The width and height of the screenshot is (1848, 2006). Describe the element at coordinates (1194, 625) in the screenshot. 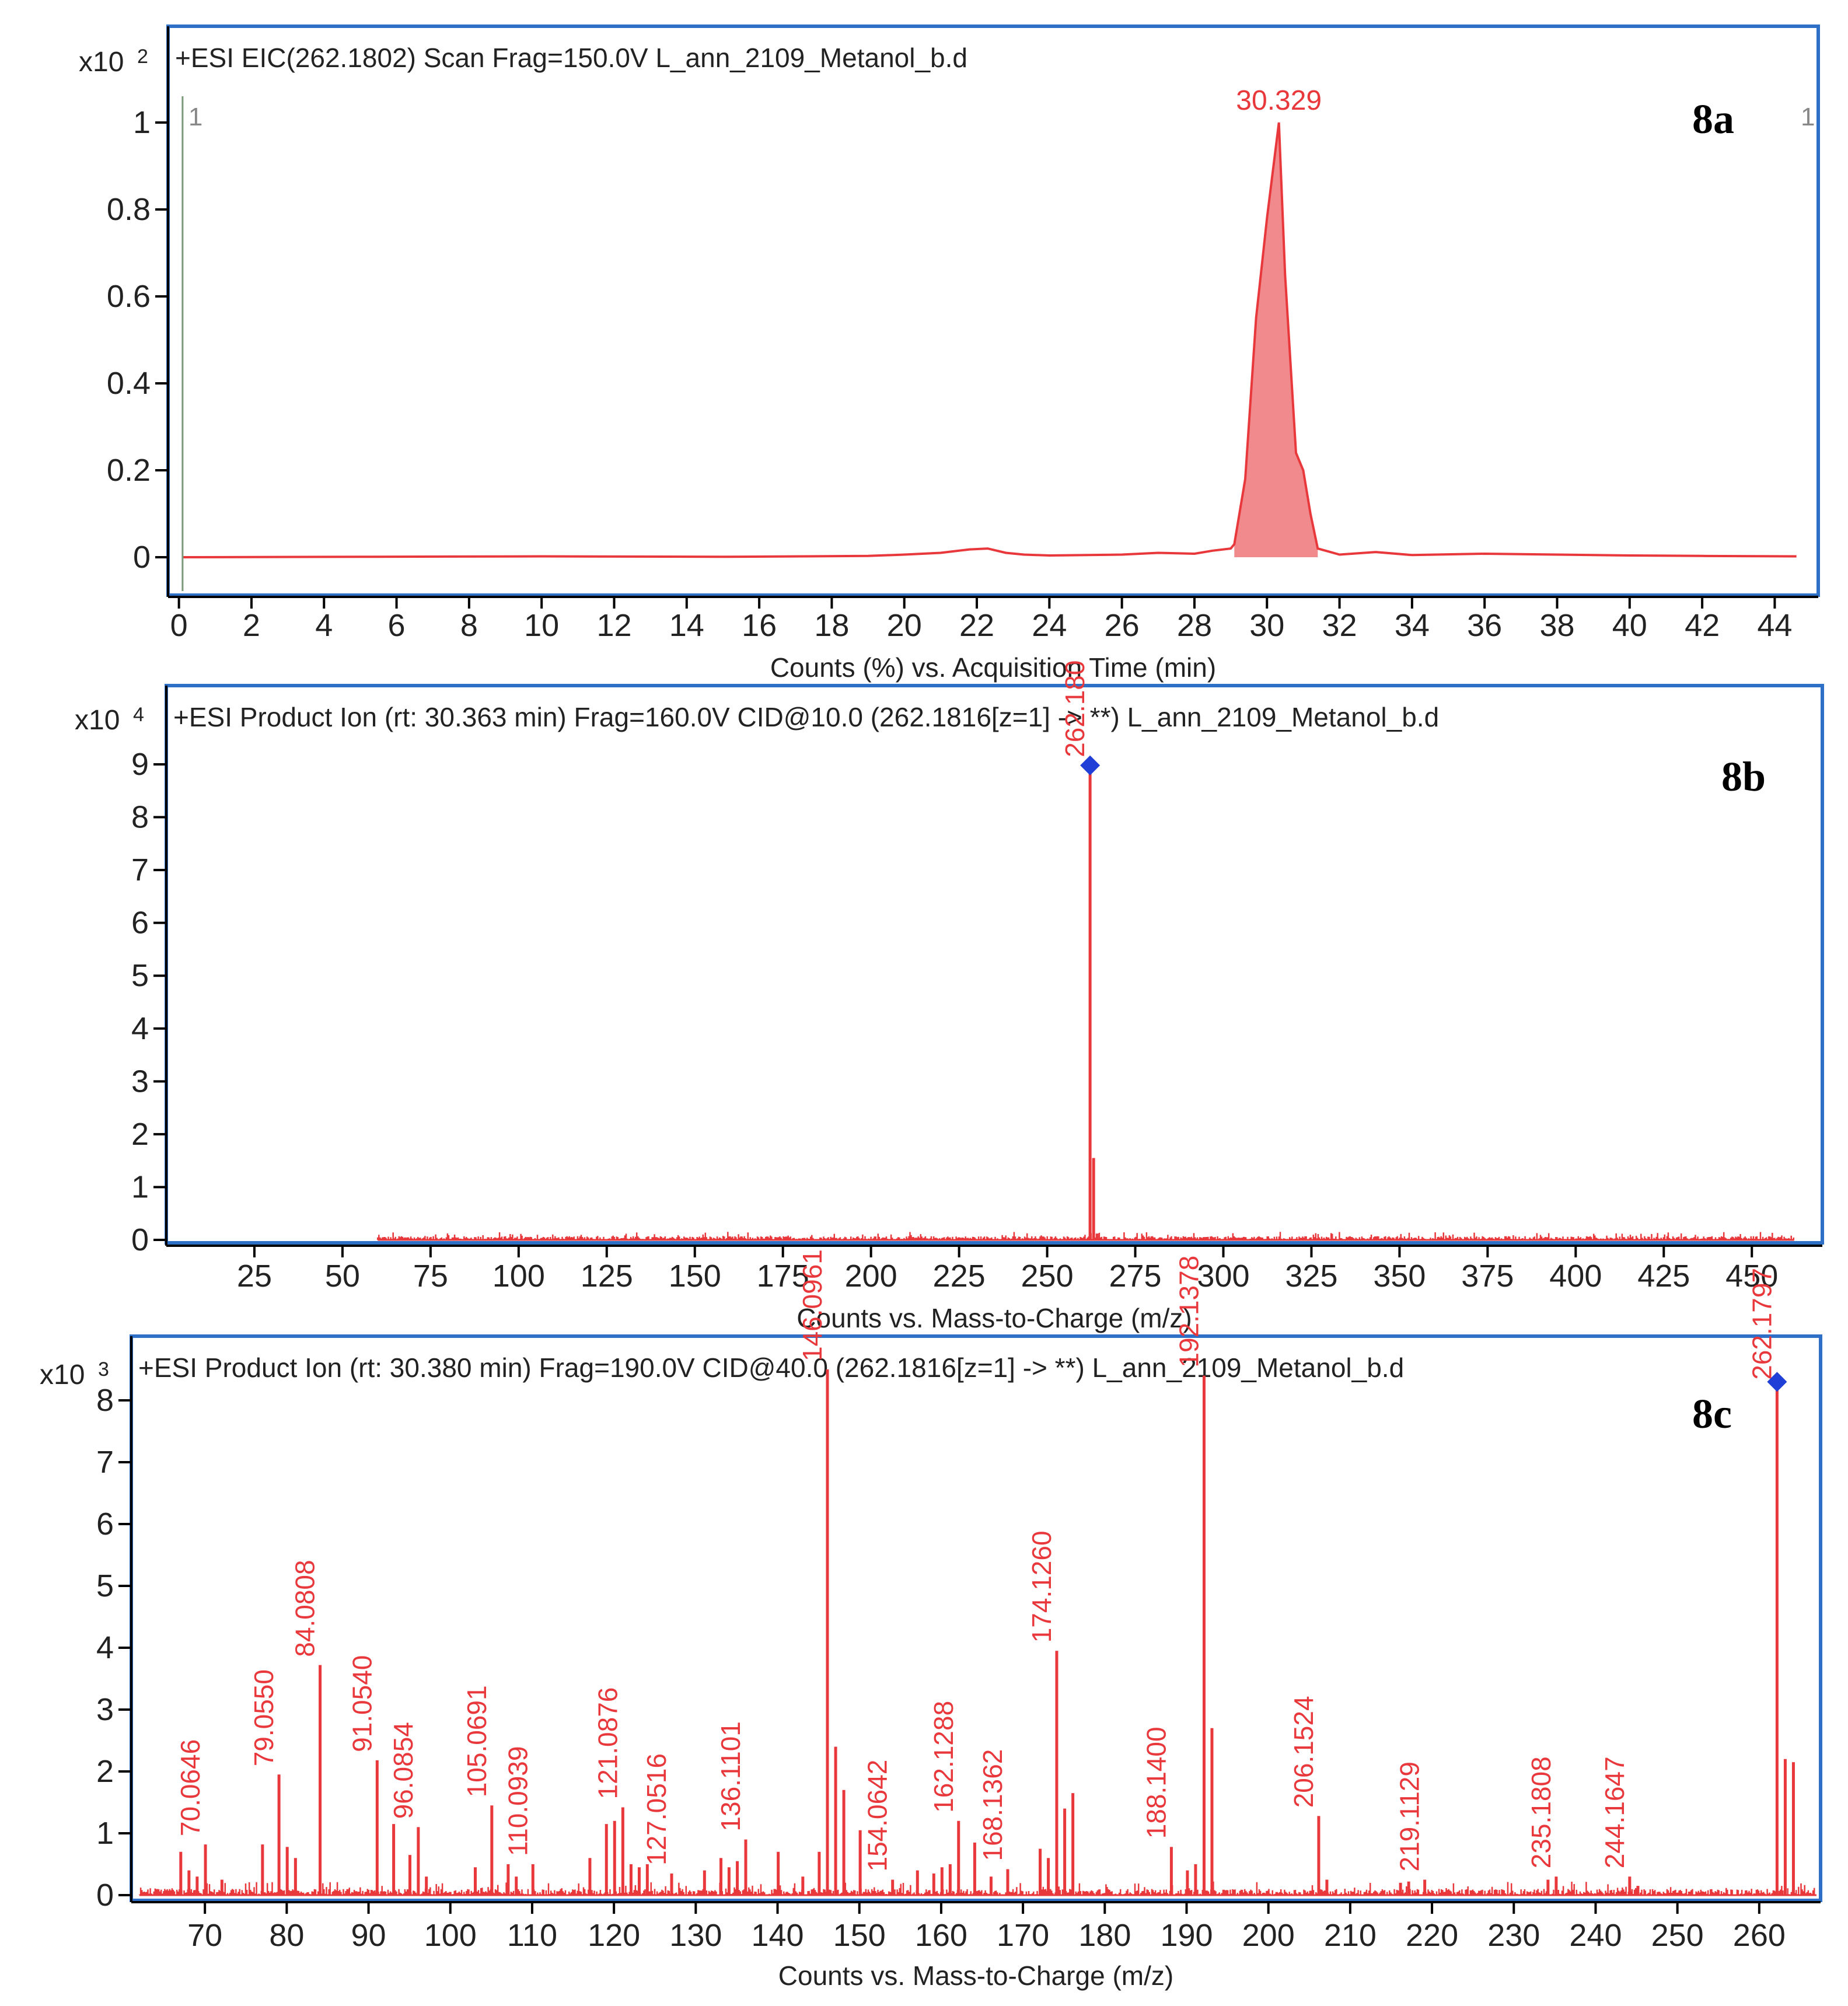

I see `x-tick-label: 28` at that location.